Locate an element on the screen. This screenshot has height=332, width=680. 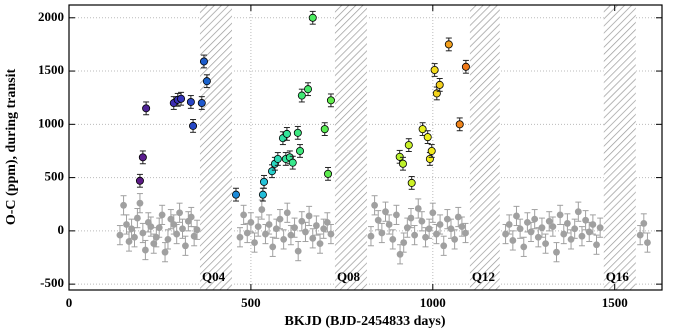
region-label: Q16 is located at coordinates (618, 276).